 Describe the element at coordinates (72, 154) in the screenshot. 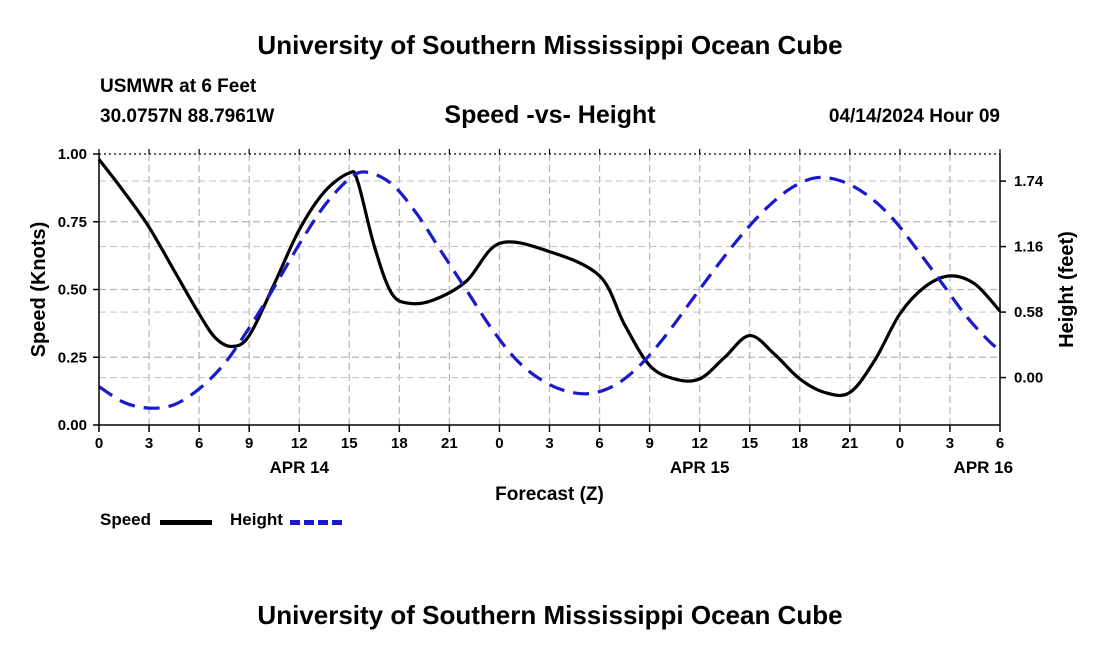

I see `y-tick-label: 1.00` at that location.